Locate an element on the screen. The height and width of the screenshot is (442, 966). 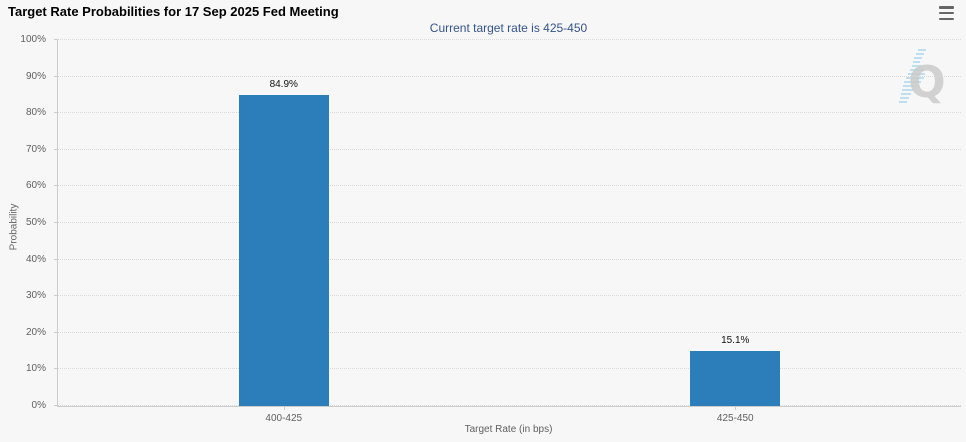
y-tick-label: 90% is located at coordinates (35, 76).